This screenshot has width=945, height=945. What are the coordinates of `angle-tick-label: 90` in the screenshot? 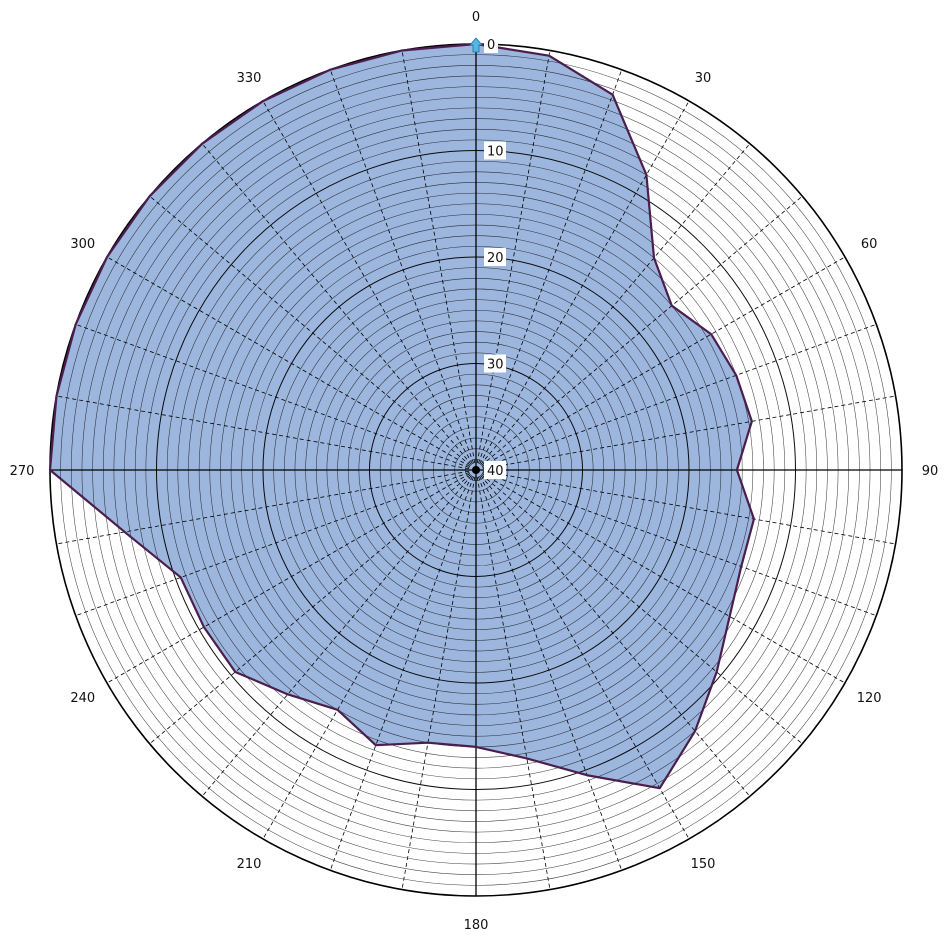 It's located at (930, 471).